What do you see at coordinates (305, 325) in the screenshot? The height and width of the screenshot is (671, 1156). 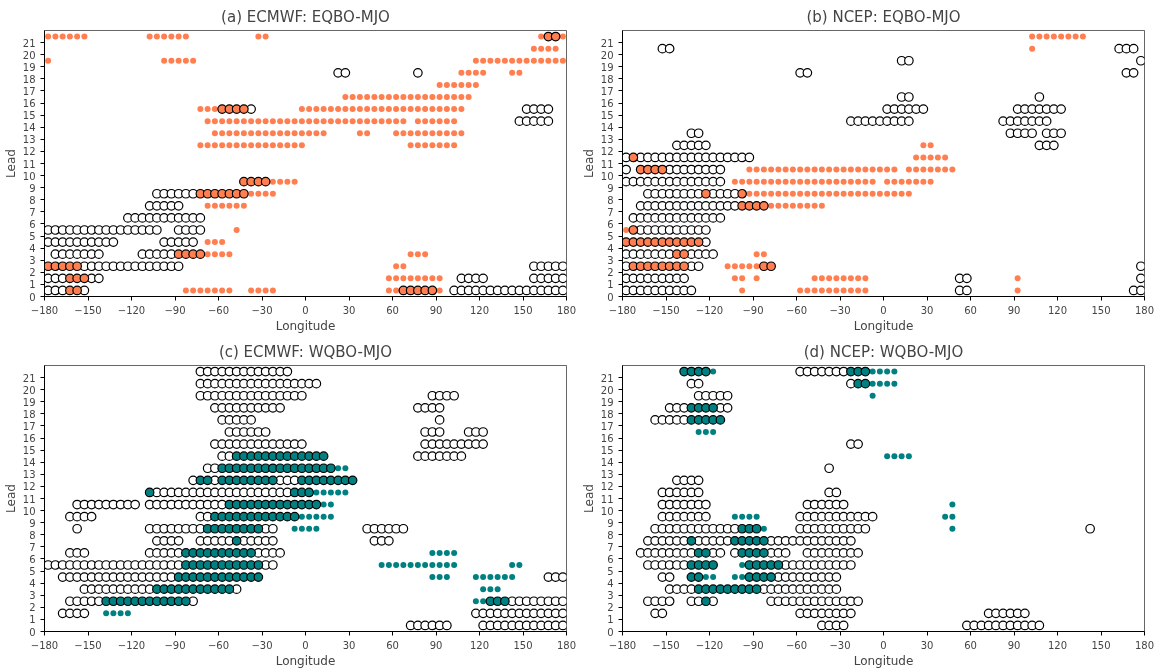 I see `x-axis-title: Longitude` at bounding box center [305, 325].